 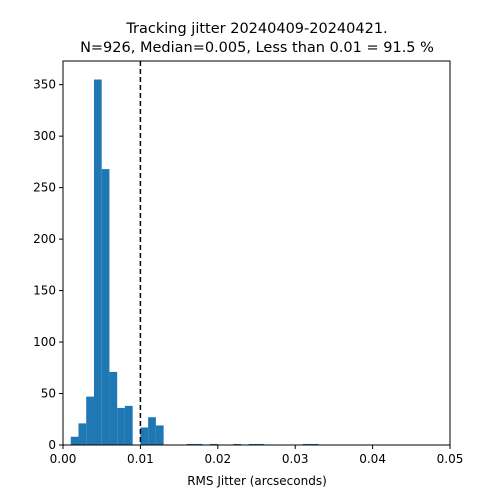 What do you see at coordinates (256, 29) in the screenshot?
I see `chart-title-line1: Tracking jitter 20240409-20240421.` at bounding box center [256, 29].